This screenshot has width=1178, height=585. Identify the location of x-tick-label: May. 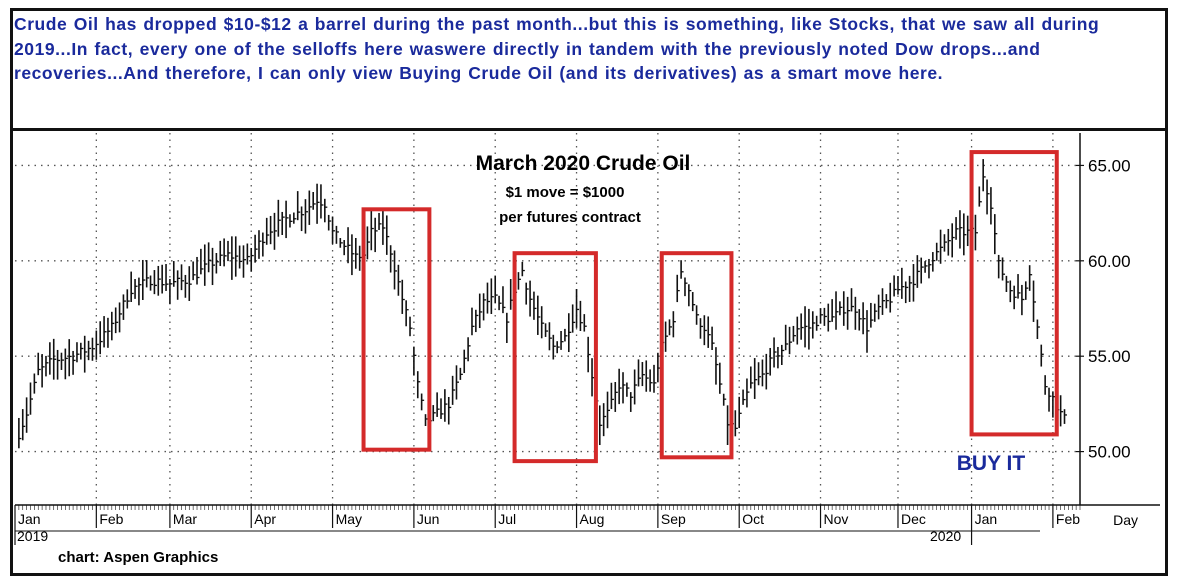
(349, 519).